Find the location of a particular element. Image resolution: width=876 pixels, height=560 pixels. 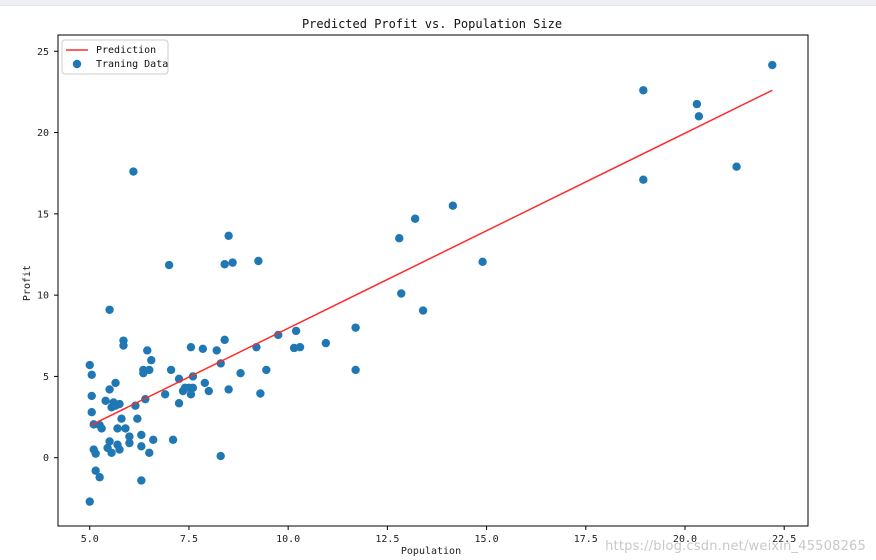

x-axis: 5.0 7.5 10.0 12.5 15.0 17.5 20.0 22.5 is located at coordinates (438, 535).